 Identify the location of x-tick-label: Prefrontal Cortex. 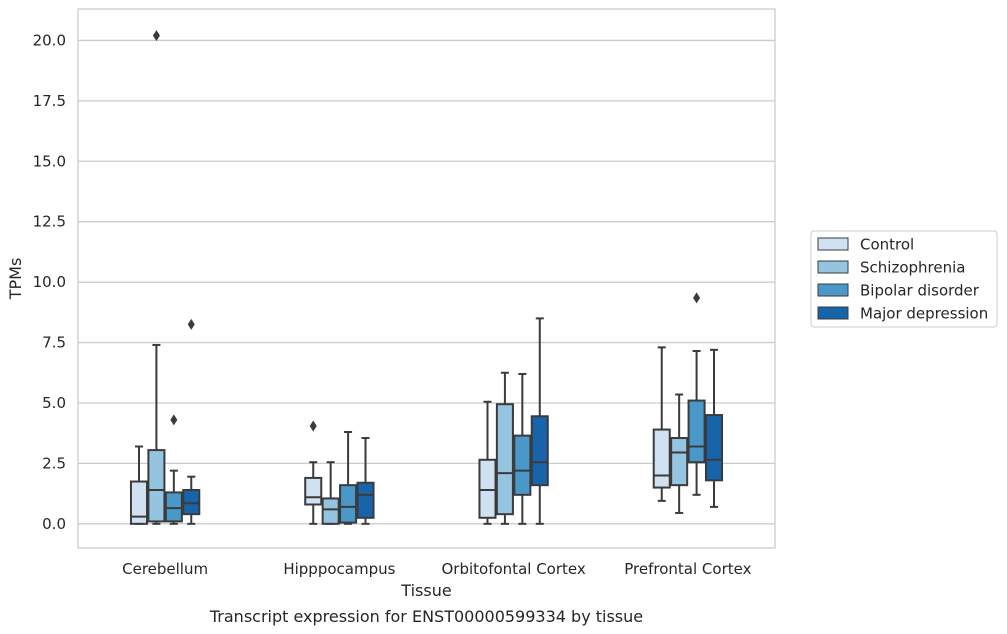
(687, 569).